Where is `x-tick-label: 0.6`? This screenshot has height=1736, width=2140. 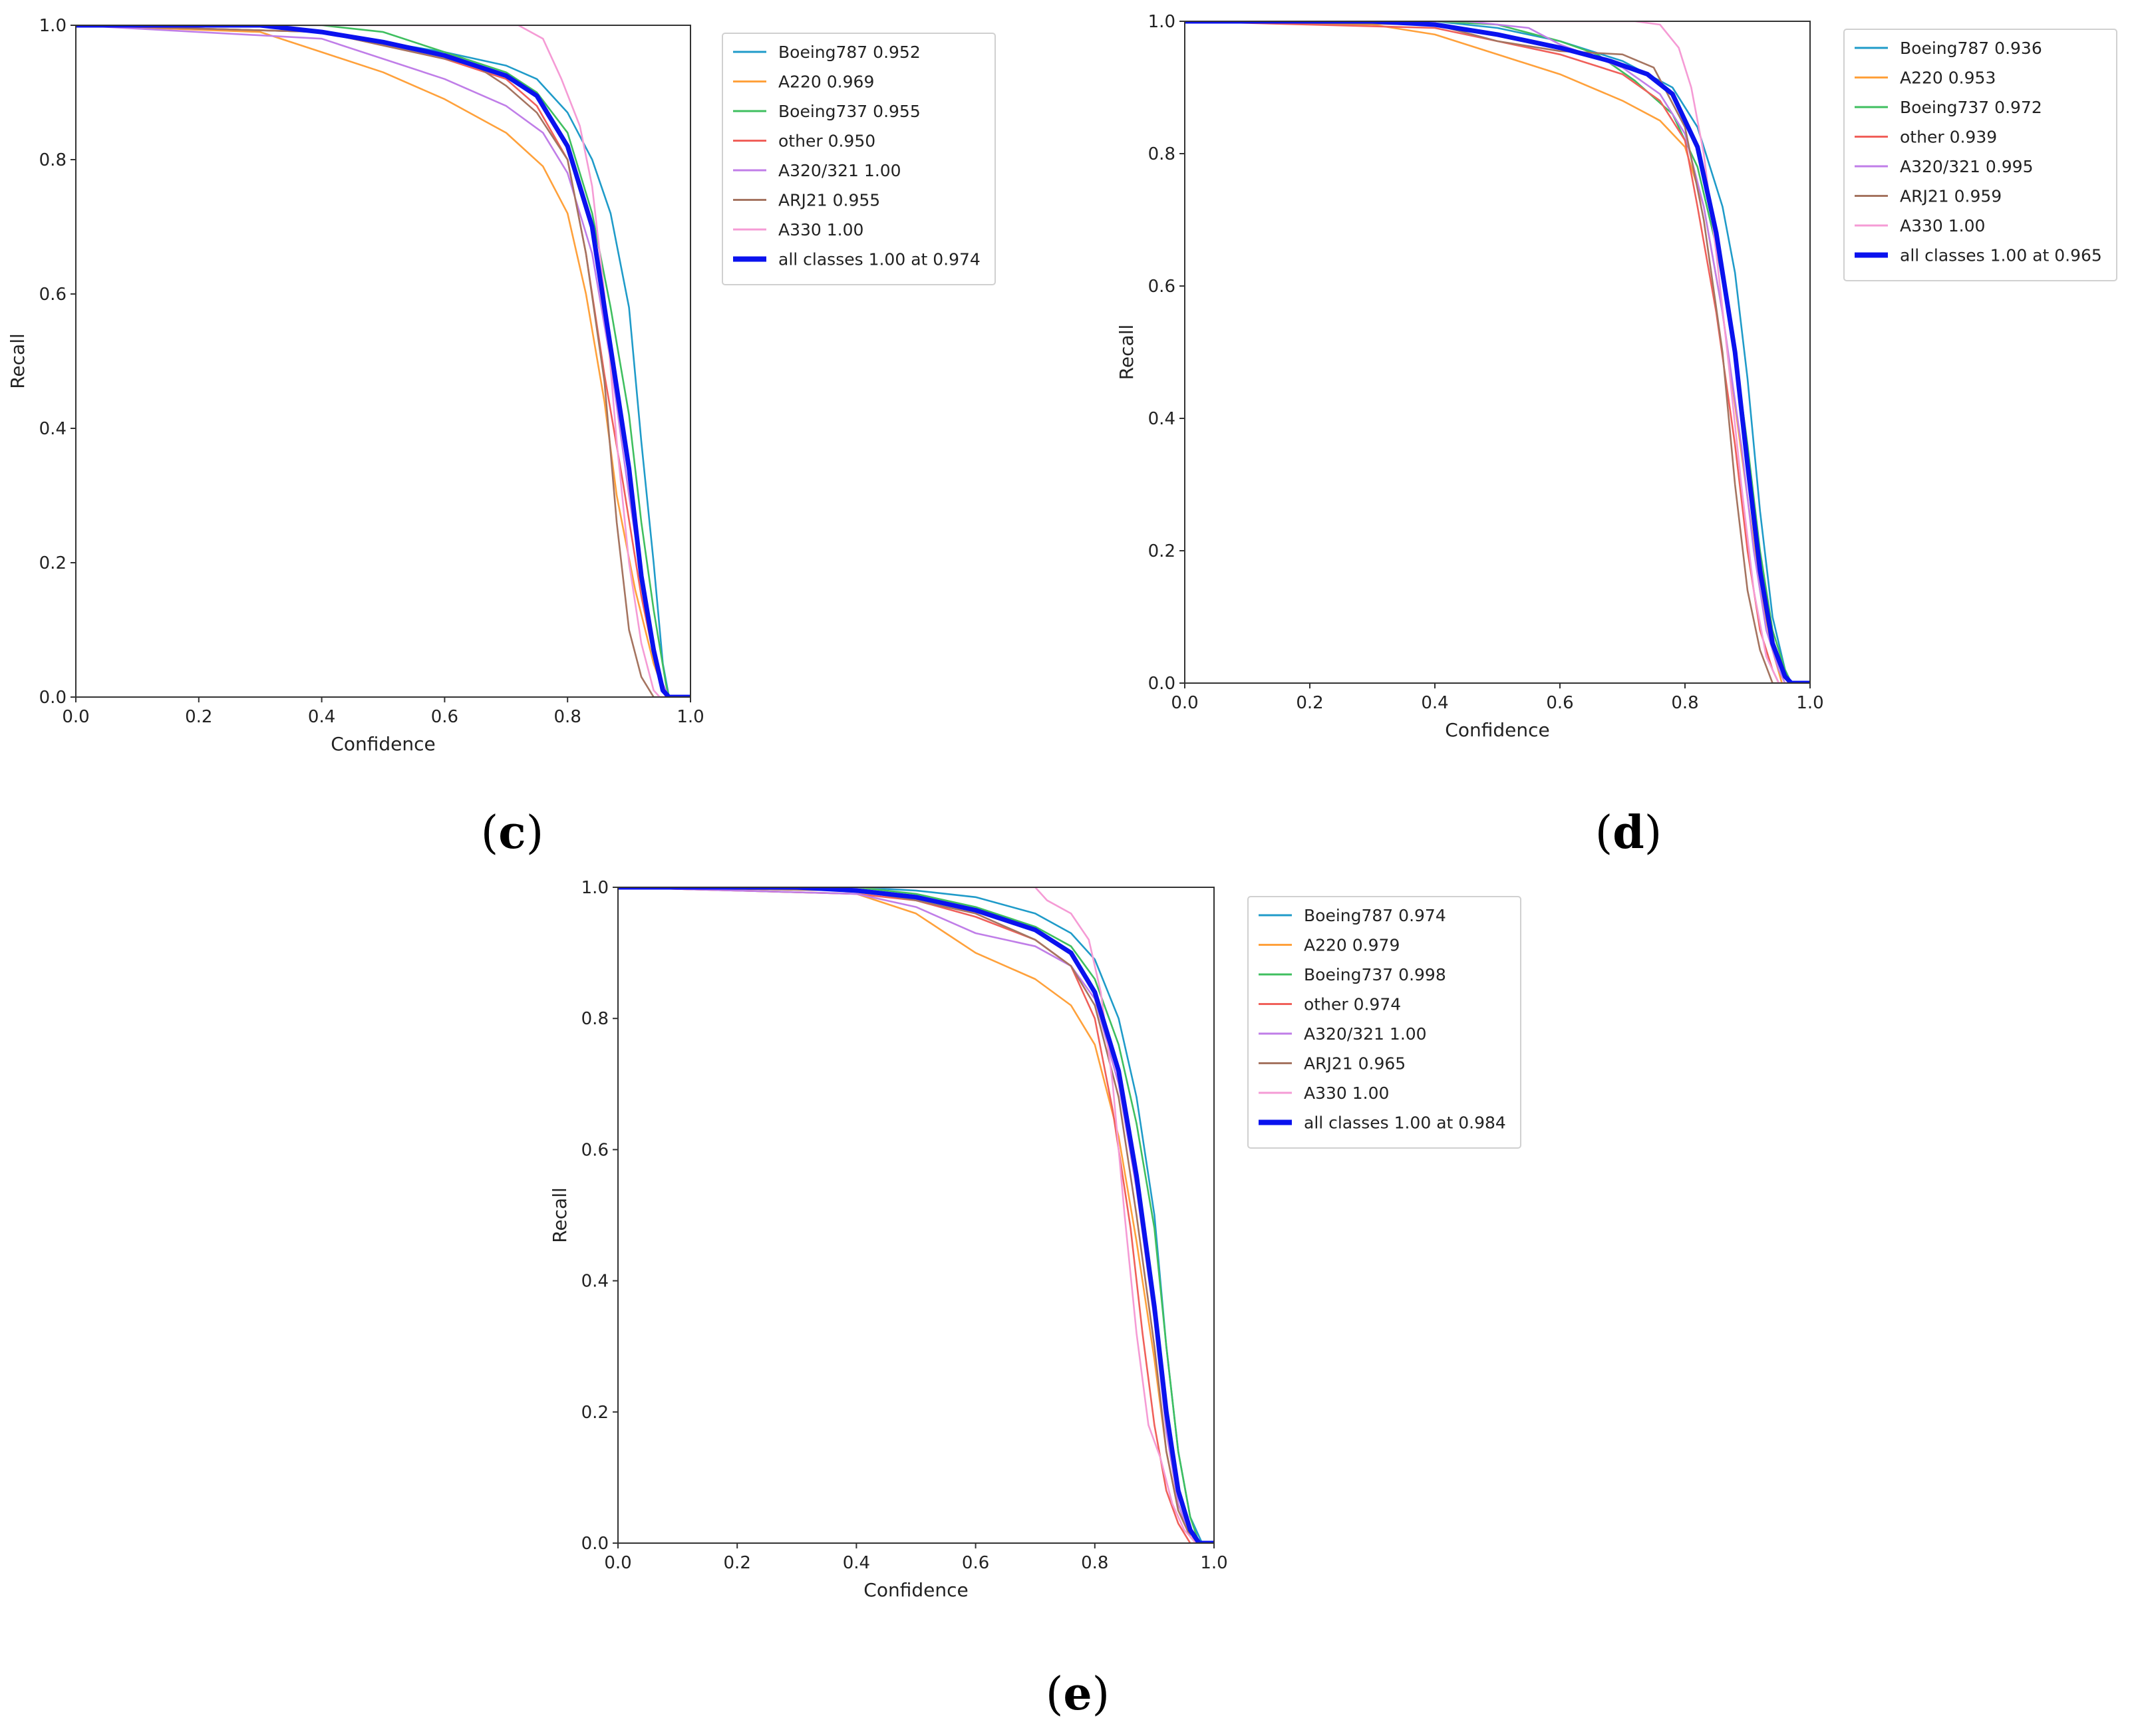 x-tick-label: 0.6 is located at coordinates (1559, 703).